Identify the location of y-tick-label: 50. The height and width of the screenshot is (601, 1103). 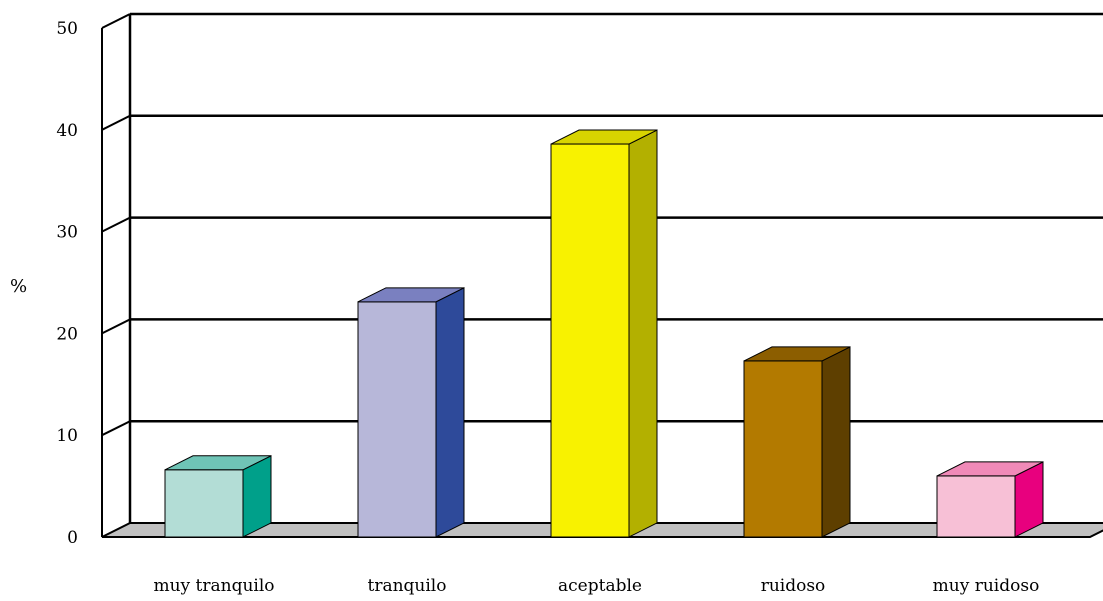
(67, 29).